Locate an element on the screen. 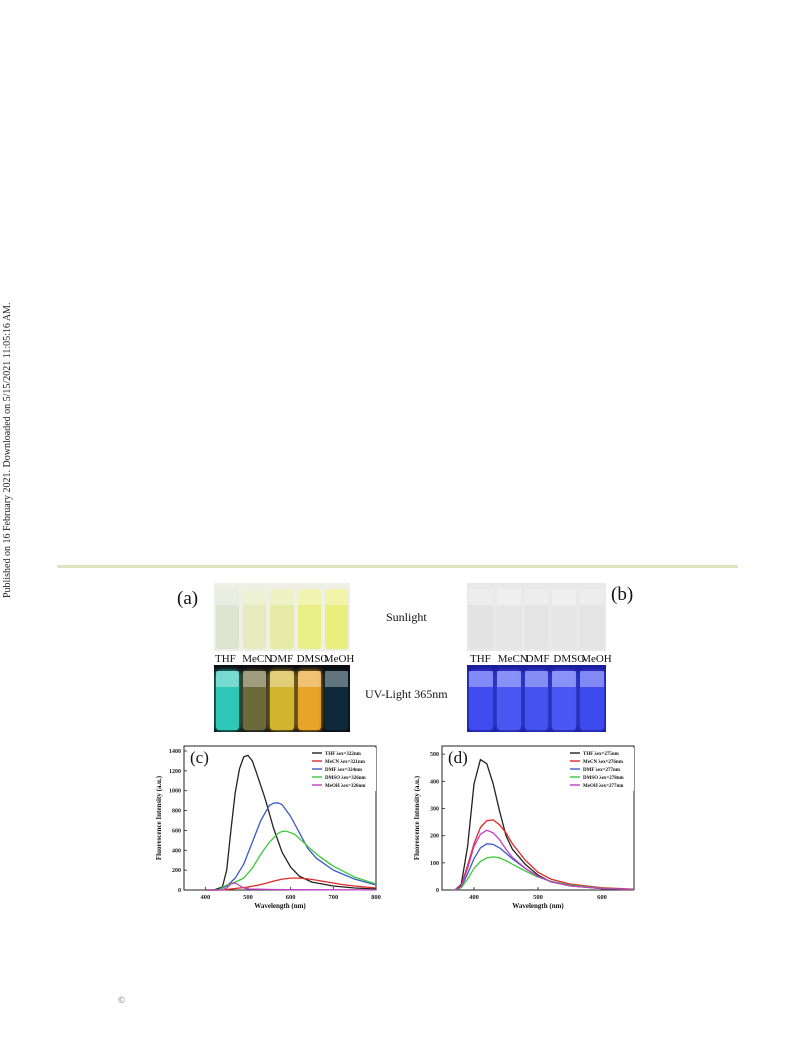 This screenshot has width=793, height=1039. y-tick-label: 1200 is located at coordinates (175, 772).